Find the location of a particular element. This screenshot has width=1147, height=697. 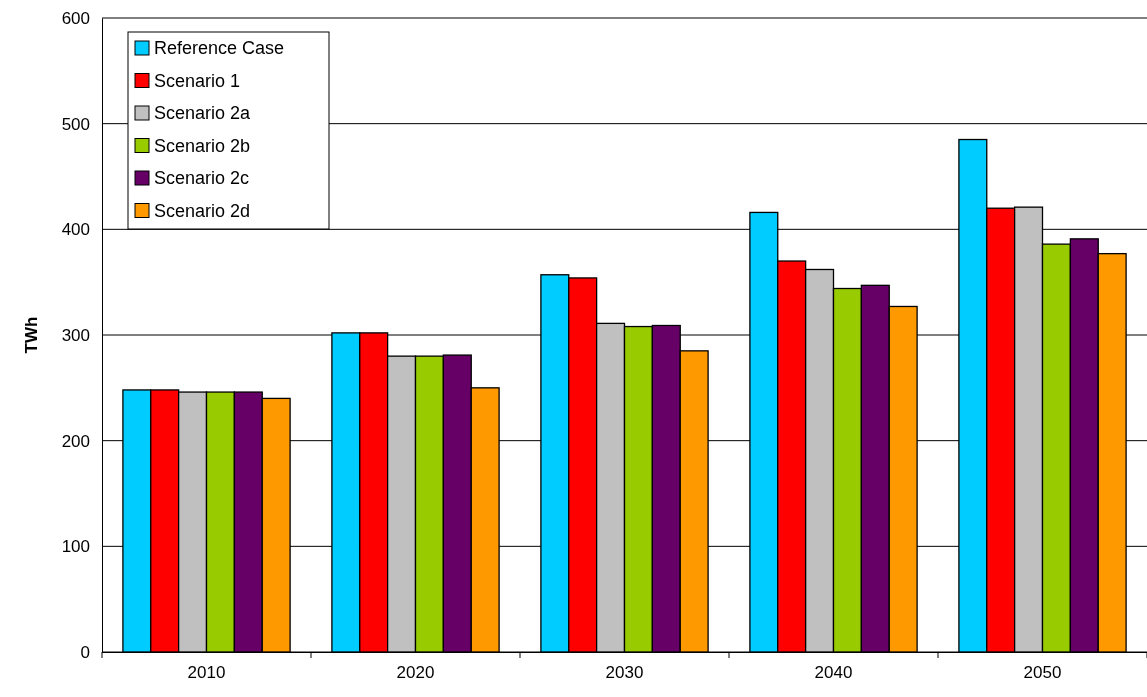

y-tick-label: 100 is located at coordinates (75, 547).